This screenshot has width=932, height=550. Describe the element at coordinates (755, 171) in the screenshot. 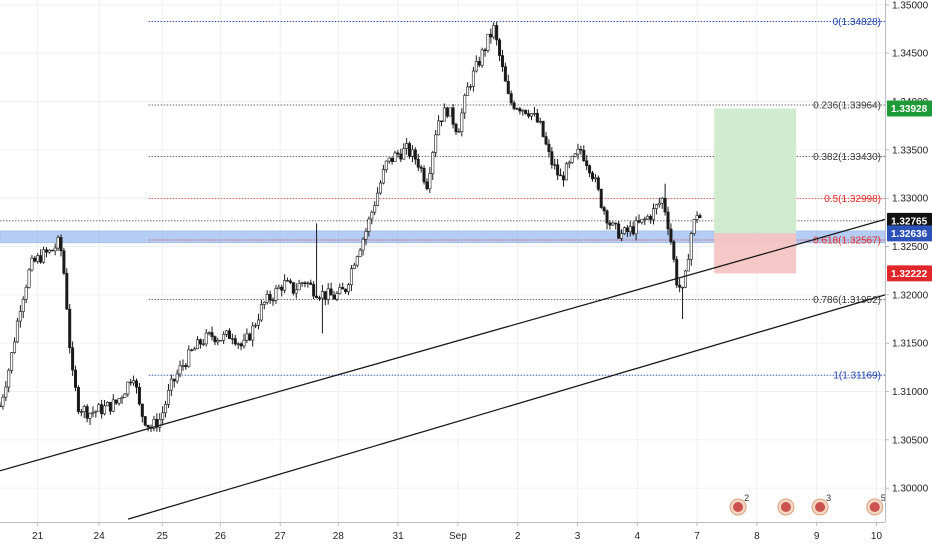

I see `position-target-zone` at that location.